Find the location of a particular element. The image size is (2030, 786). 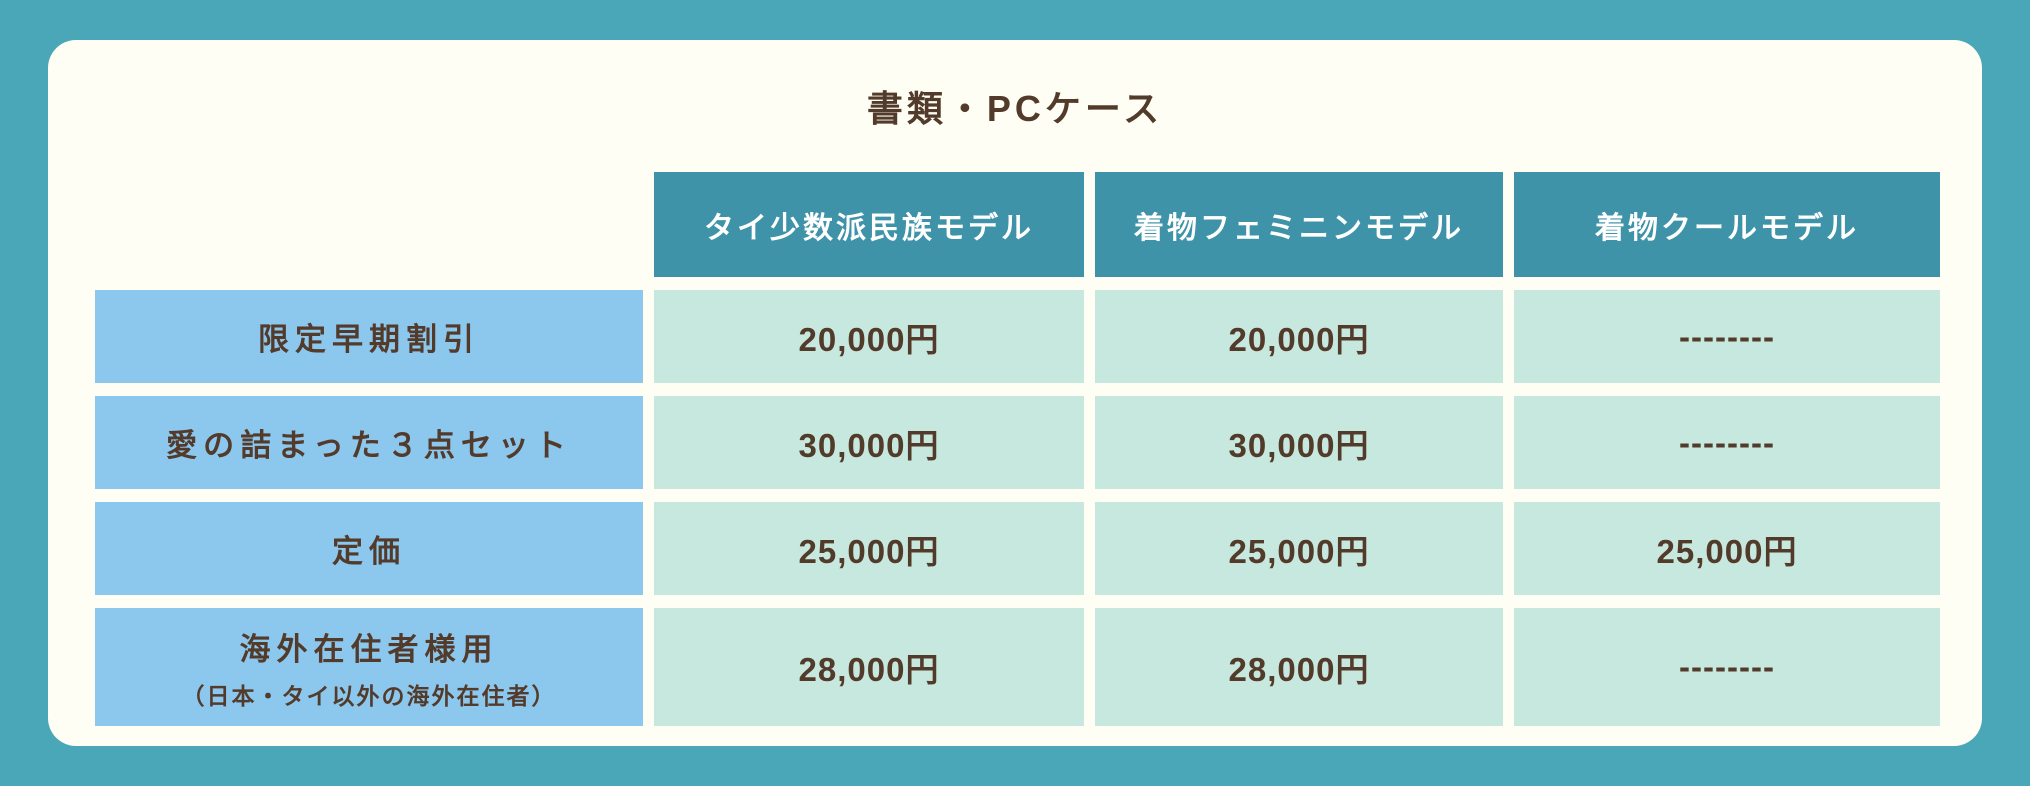

column-header-thai-minority-model: タイ少数派民族モデル is located at coordinates (869, 224).